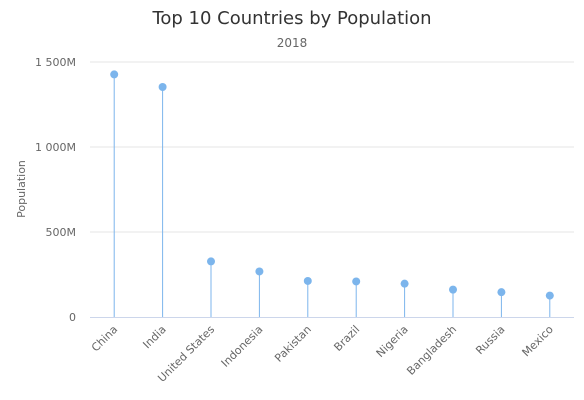 The image size is (584, 400). What do you see at coordinates (61, 232) in the screenshot?
I see `y-tick-label: 500M` at bounding box center [61, 232].